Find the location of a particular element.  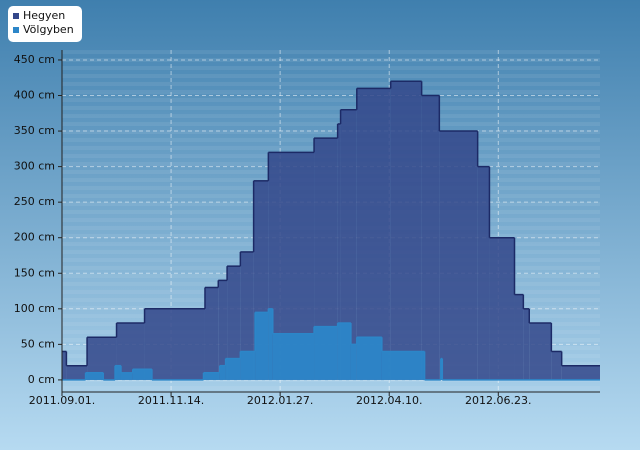

y-tick-label: 100 cm is located at coordinates (34, 308).